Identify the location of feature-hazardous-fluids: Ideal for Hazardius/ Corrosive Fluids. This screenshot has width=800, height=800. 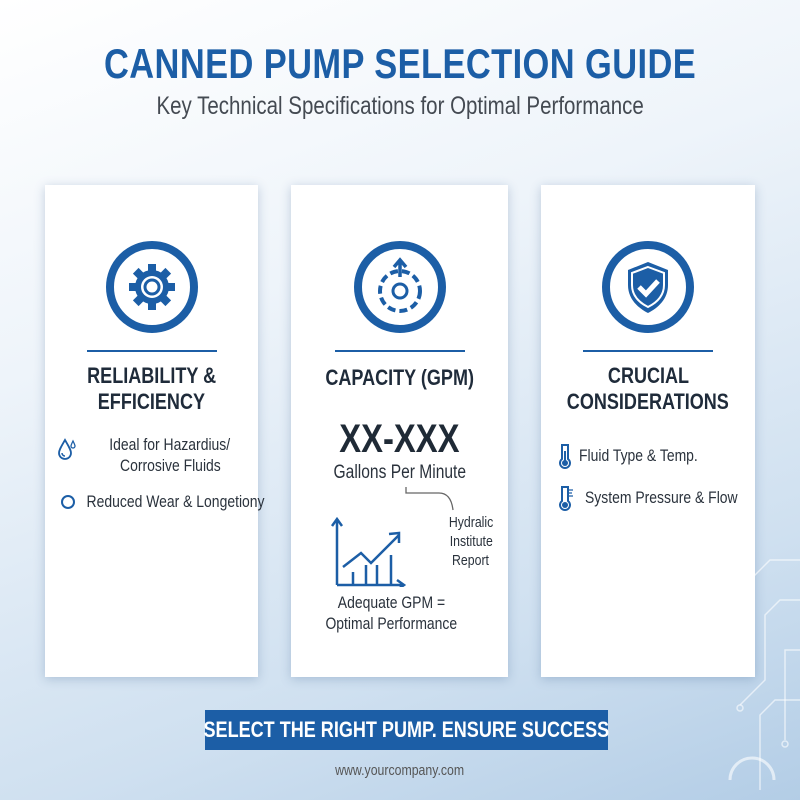
(170, 455).